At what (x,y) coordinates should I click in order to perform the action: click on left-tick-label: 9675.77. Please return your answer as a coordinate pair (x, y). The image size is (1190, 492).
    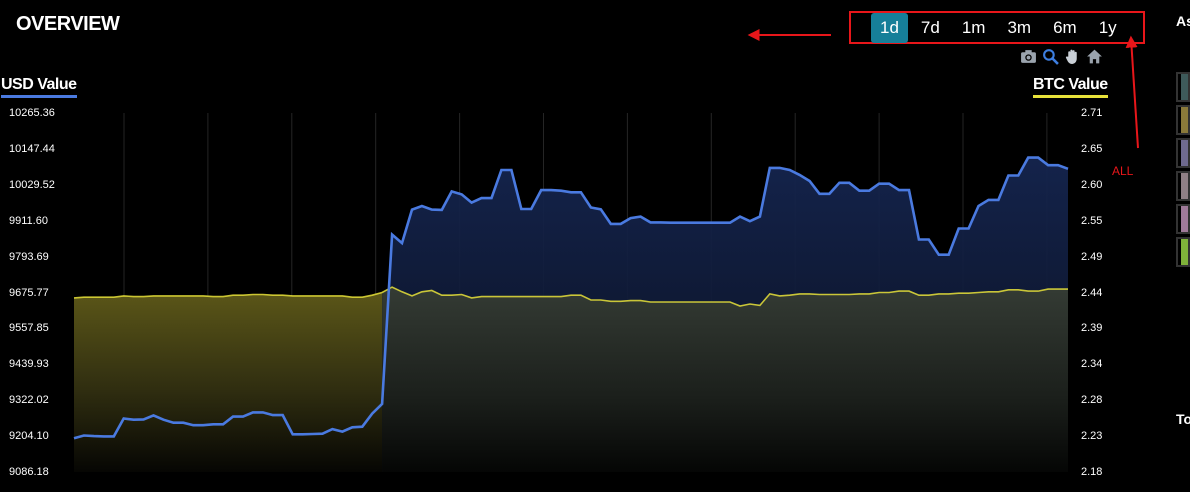
    Looking at the image, I should click on (29, 293).